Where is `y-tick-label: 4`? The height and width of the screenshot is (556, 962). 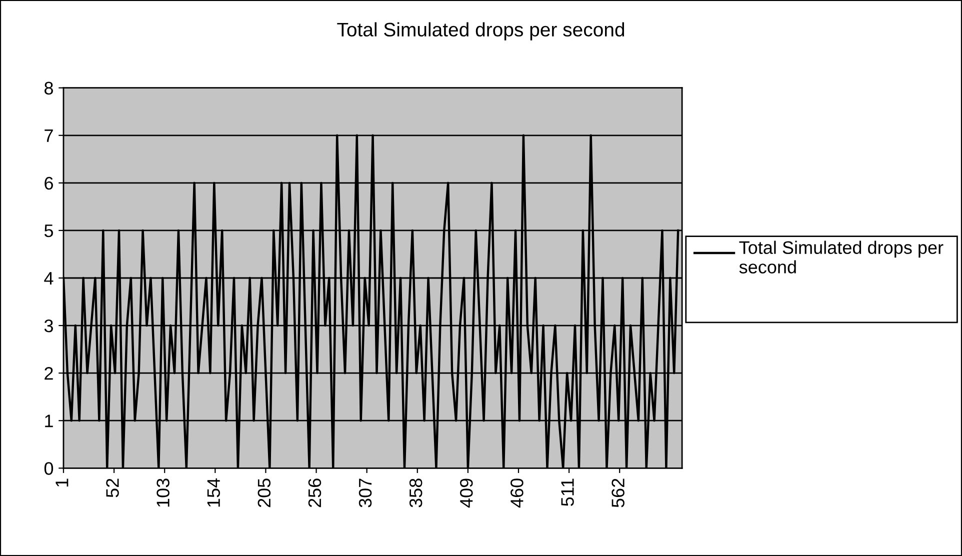 y-tick-label: 4 is located at coordinates (49, 278).